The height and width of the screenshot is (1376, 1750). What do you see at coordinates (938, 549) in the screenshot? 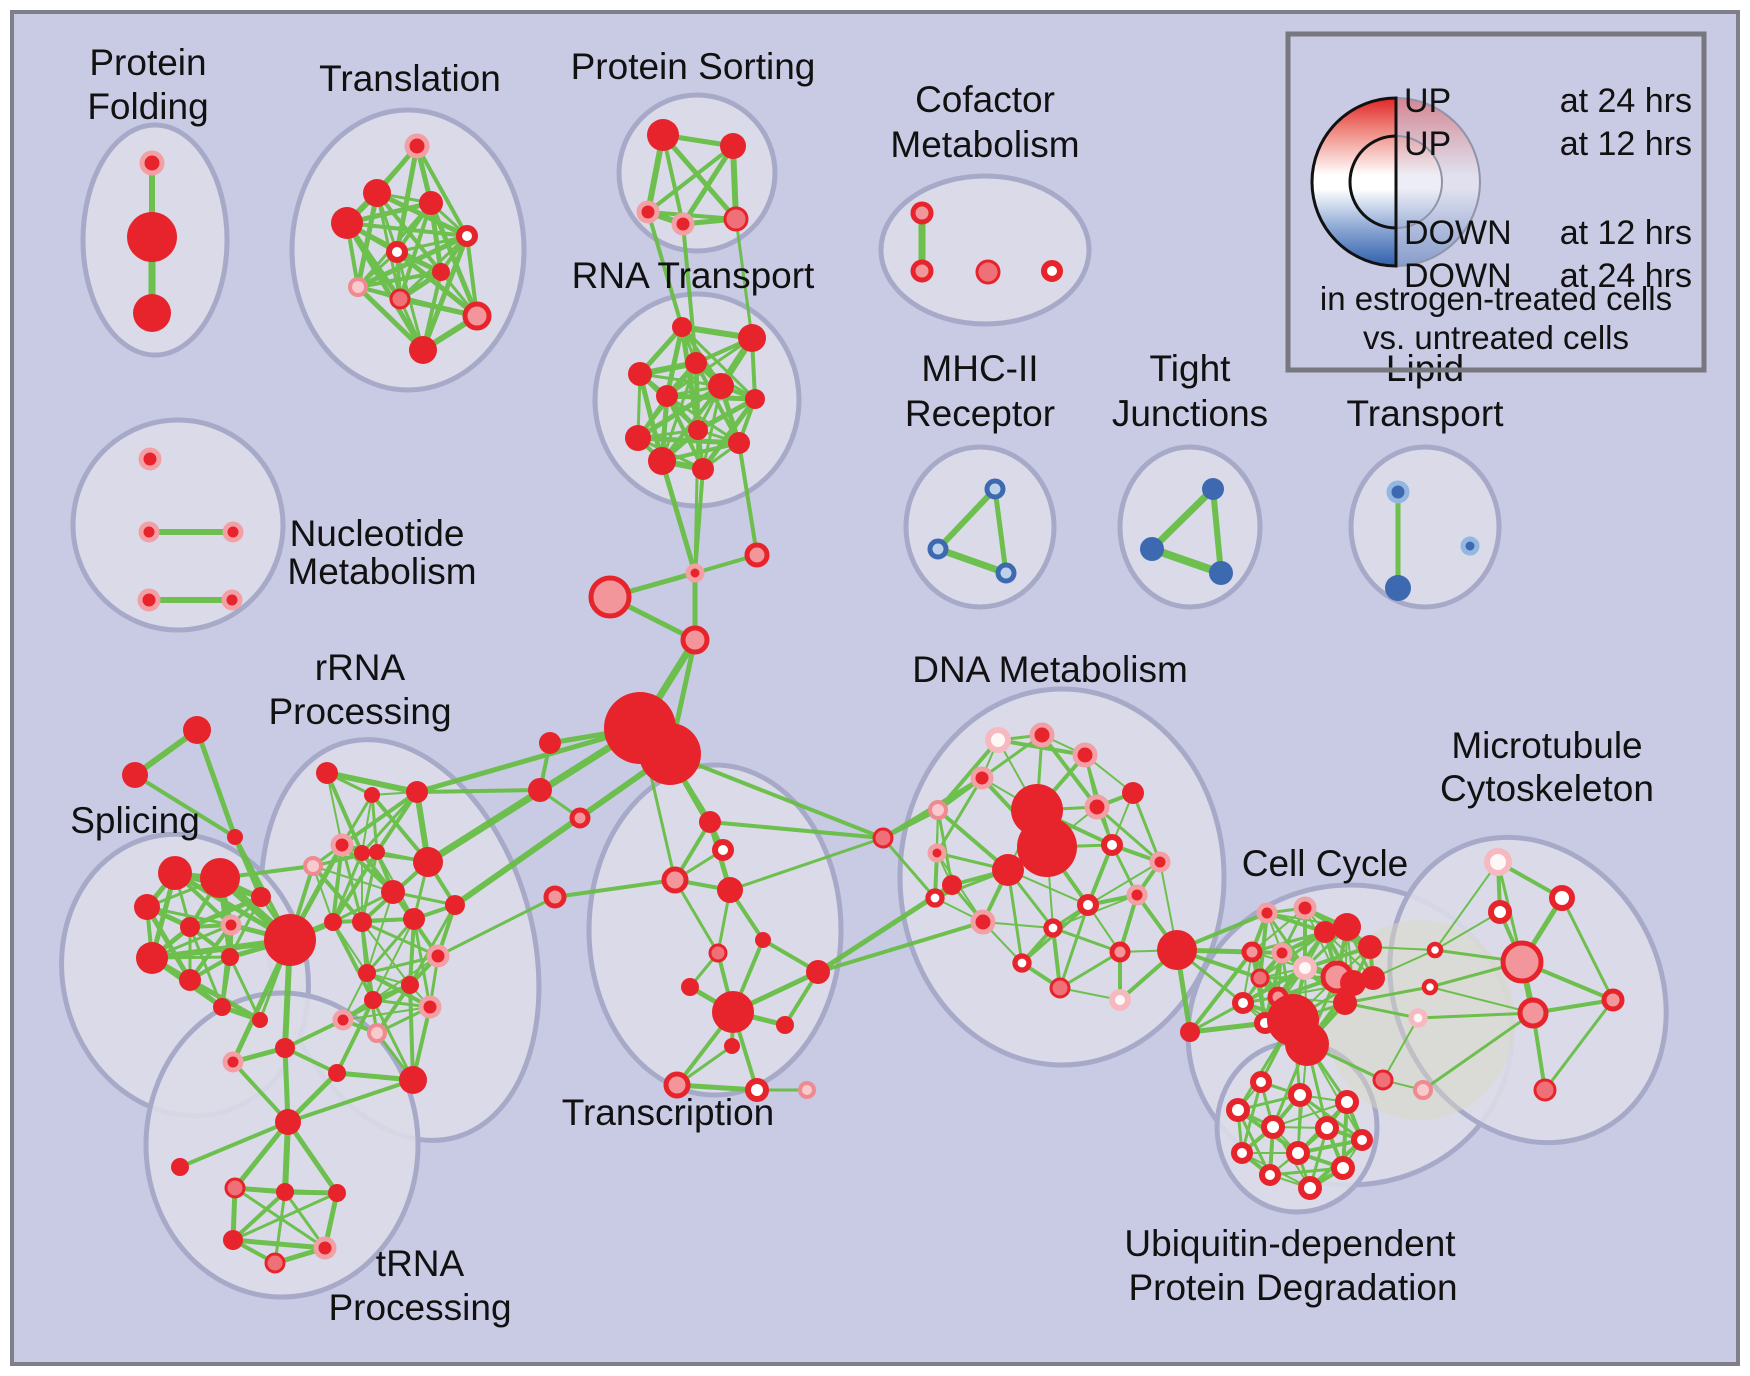
I see `node-blueRing` at bounding box center [938, 549].